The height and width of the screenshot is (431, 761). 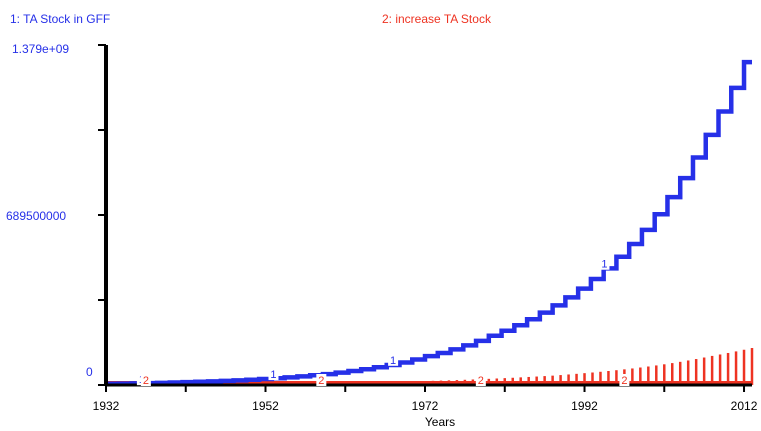 I want to click on series-increase-ta-stock, so click(x=429, y=366).